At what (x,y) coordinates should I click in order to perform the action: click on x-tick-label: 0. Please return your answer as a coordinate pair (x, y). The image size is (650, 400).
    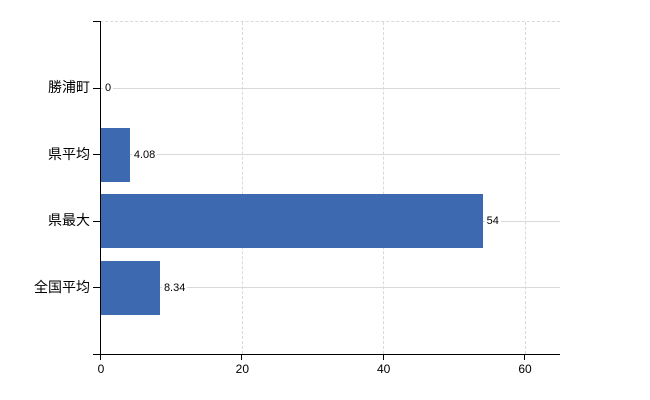
    Looking at the image, I should click on (101, 369).